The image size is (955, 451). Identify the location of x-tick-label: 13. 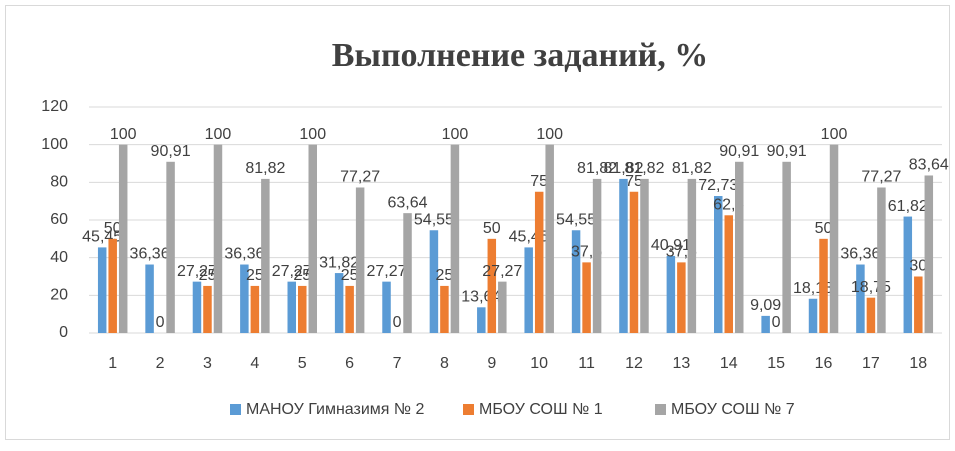
(681, 363).